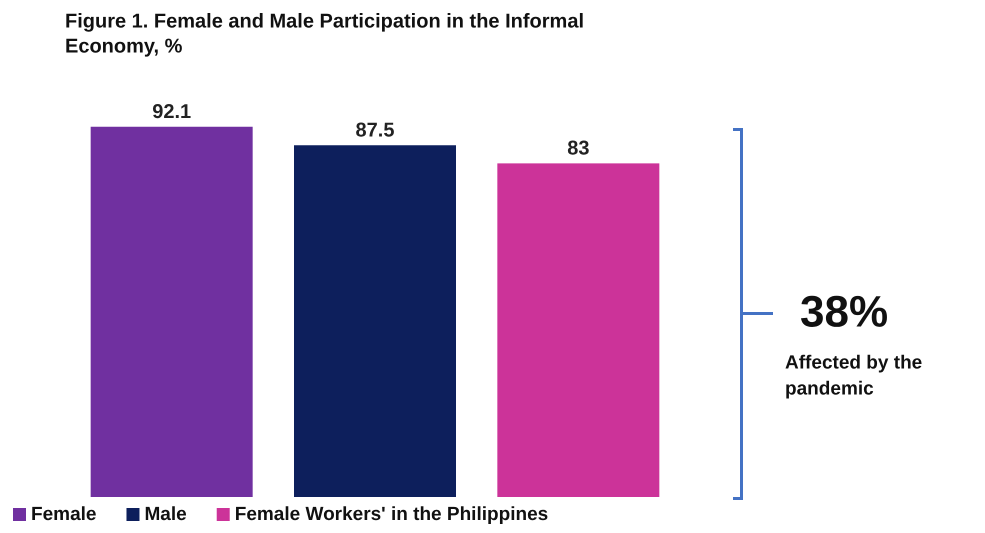  I want to click on data-label: 92.1, so click(172, 111).